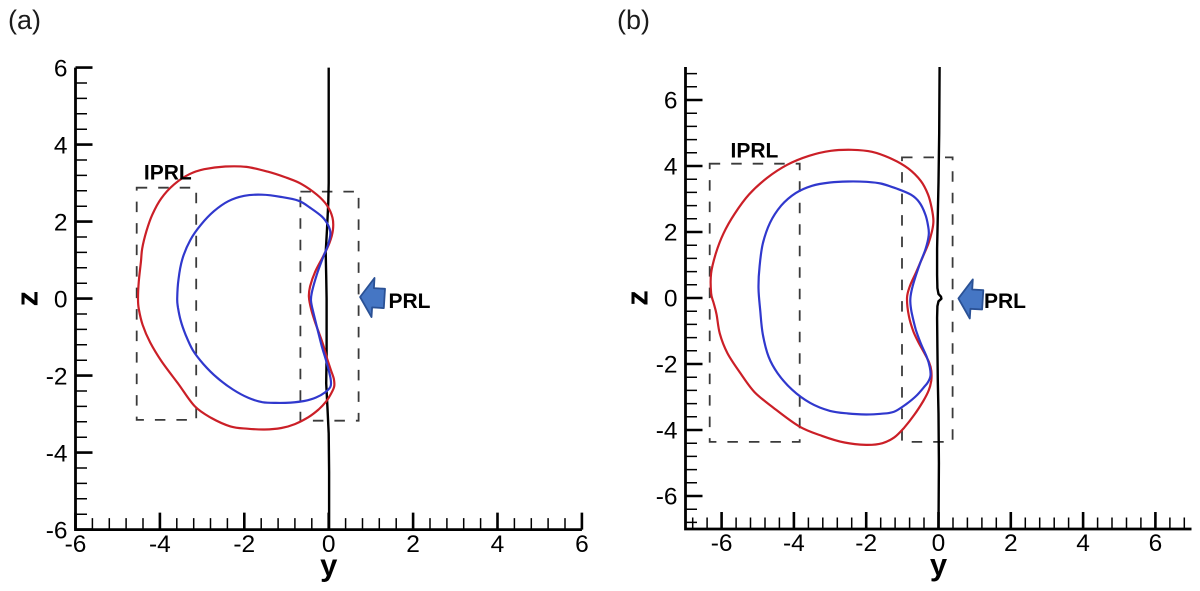 The image size is (1200, 591). I want to click on svg-text: (a), so click(24, 20).